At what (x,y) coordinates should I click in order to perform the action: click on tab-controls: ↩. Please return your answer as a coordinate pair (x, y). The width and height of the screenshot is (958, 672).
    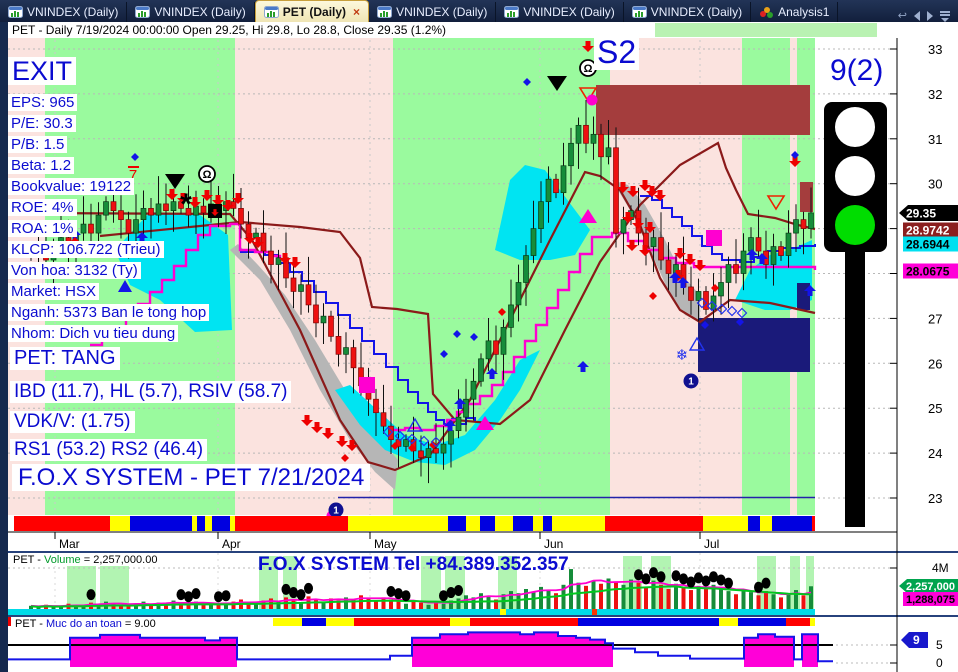
    Looking at the image, I should click on (924, 15).